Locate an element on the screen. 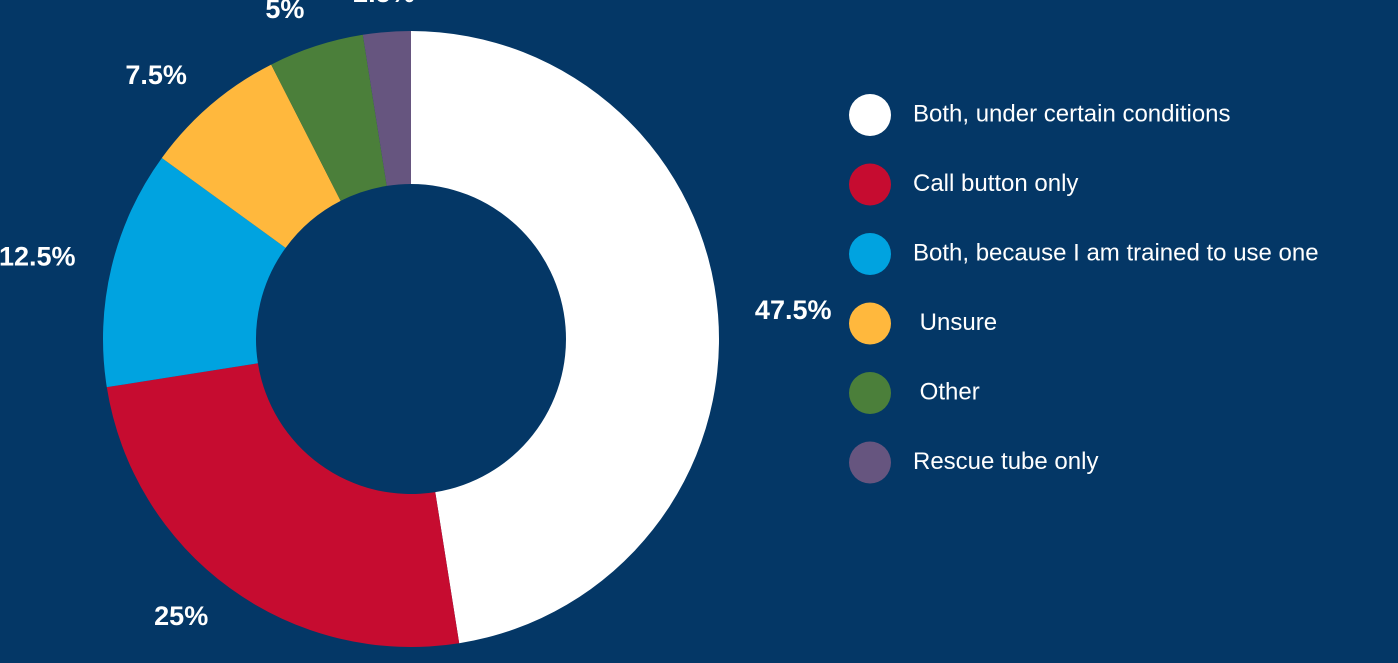 The image size is (1398, 663). legend-item-1: Call button only is located at coordinates (963, 184).